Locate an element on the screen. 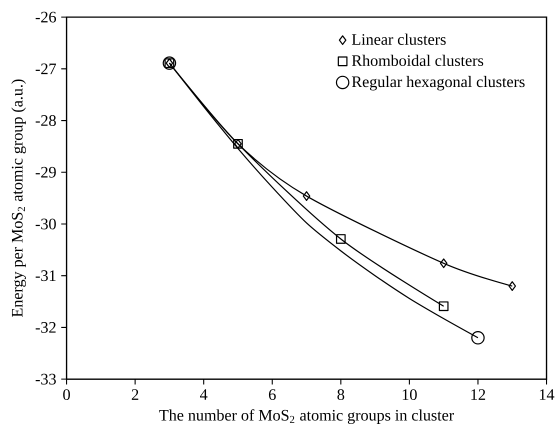  x-tick-label: 10 is located at coordinates (409, 394).